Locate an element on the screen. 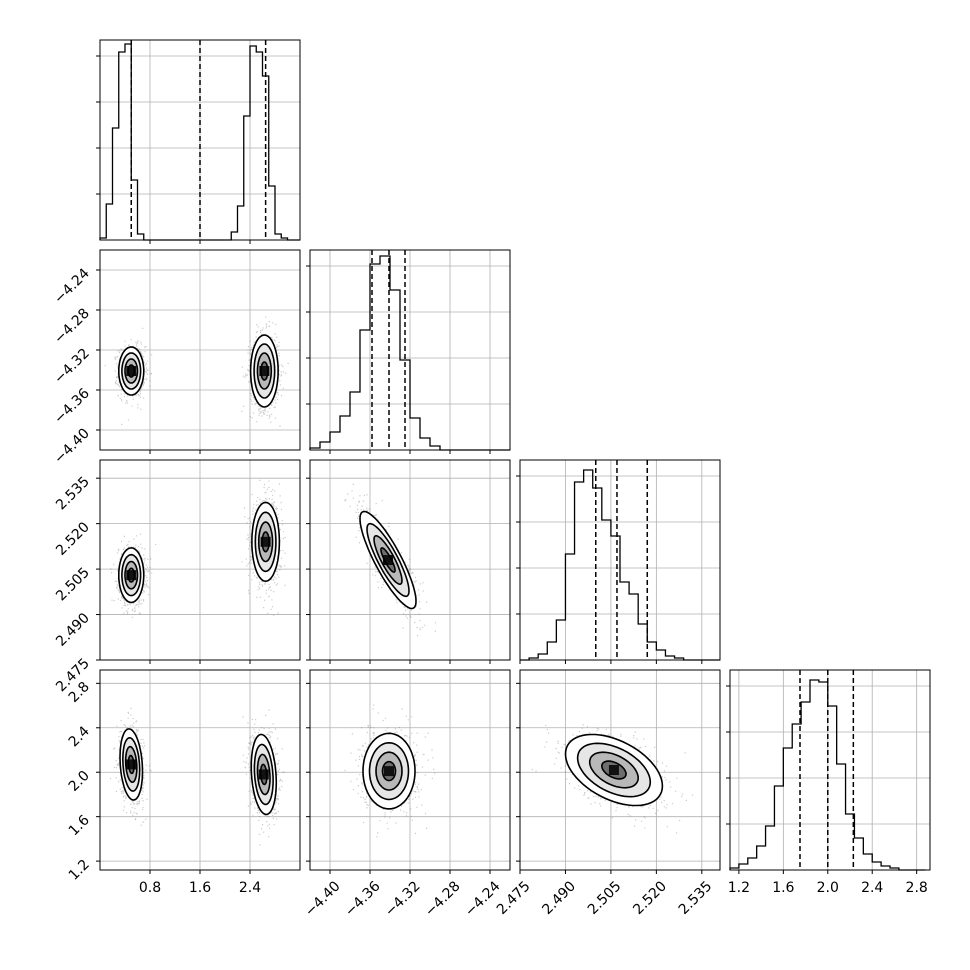 Image resolution: width=970 pixels, height=970 pixels. y-tick-label: 2.490 is located at coordinates (73, 630).